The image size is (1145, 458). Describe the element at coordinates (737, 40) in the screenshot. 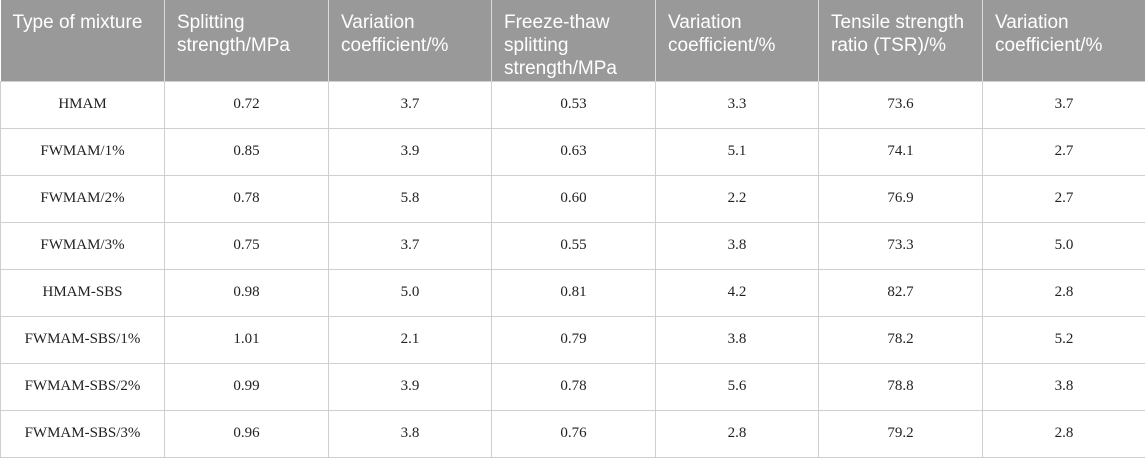

I see `header-variation-coefficient-2: Variation coefficient/%` at that location.